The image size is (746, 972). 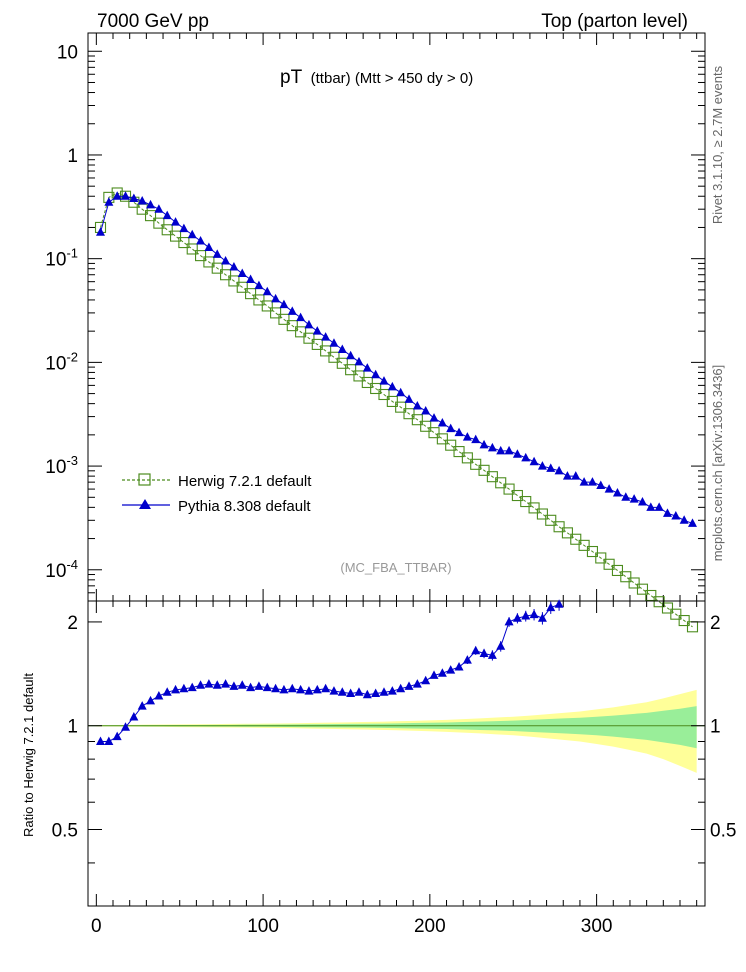 What do you see at coordinates (392, 78) in the screenshot?
I see `plot-title-sub: (ttbar) (Mtt > 450 dy > 0)` at bounding box center [392, 78].